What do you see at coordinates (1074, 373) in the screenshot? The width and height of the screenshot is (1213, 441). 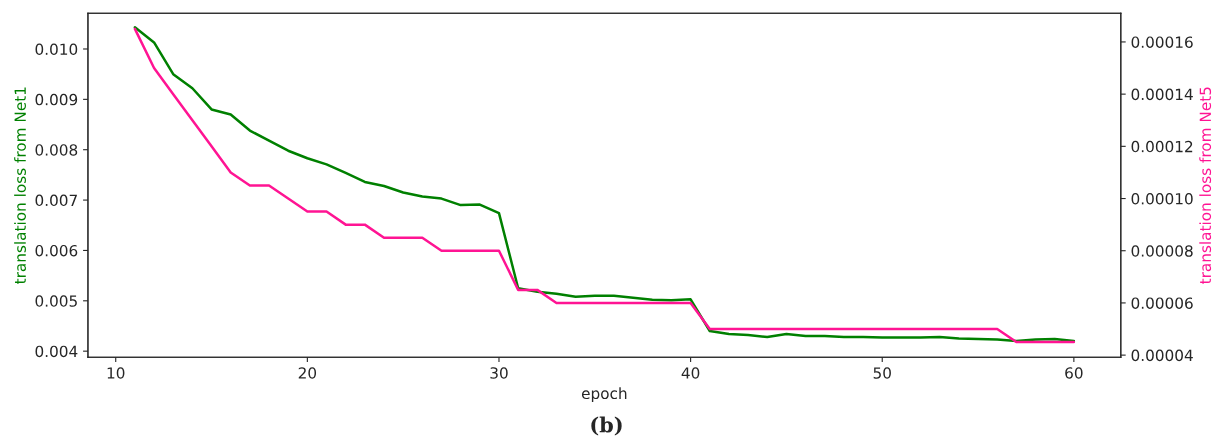 I see `x-tick-label: 60` at bounding box center [1074, 373].